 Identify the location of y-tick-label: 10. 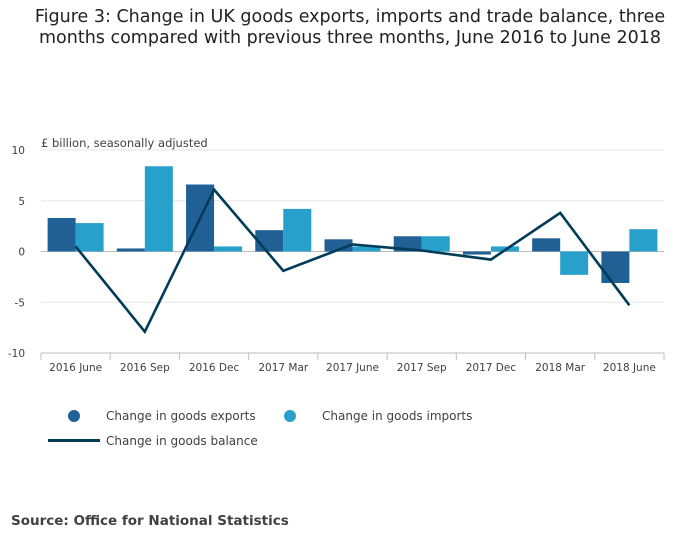
(18, 151).